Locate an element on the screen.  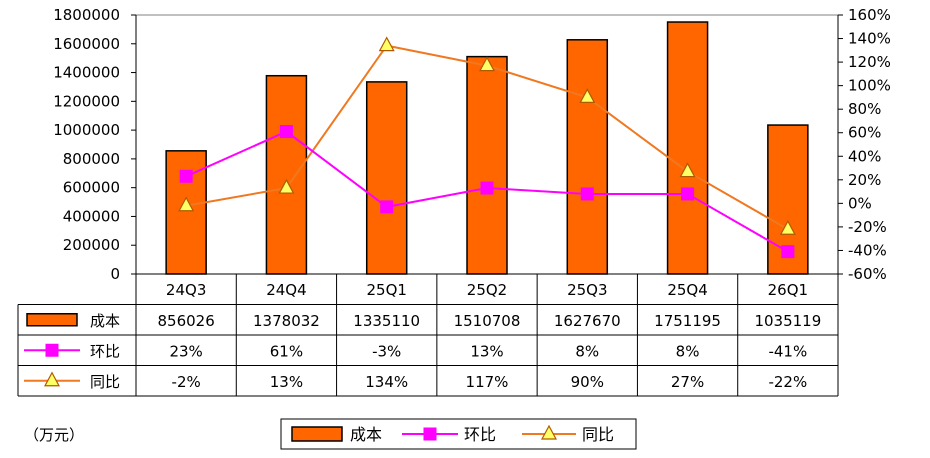
left-tick-label: 600000 is located at coordinates (91, 188).